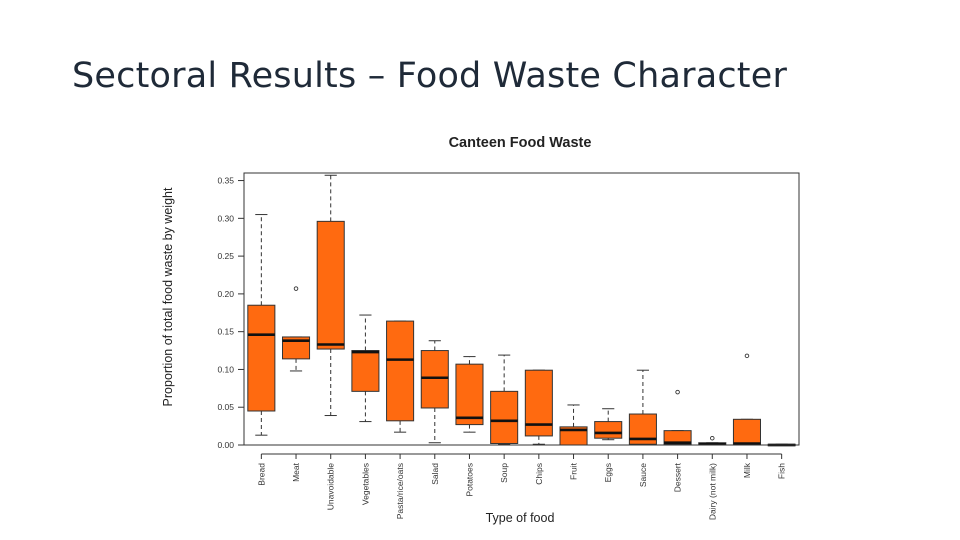 Image resolution: width=960 pixels, height=540 pixels. What do you see at coordinates (678, 477) in the screenshot?
I see `x-tick-label: Dessert` at bounding box center [678, 477].